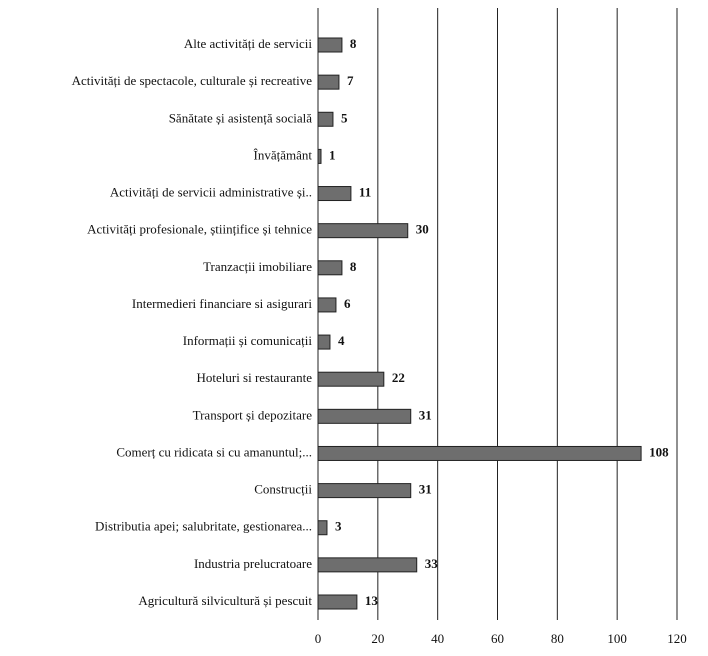  Describe the element at coordinates (659, 451) in the screenshot. I see `data-label: 108` at that location.